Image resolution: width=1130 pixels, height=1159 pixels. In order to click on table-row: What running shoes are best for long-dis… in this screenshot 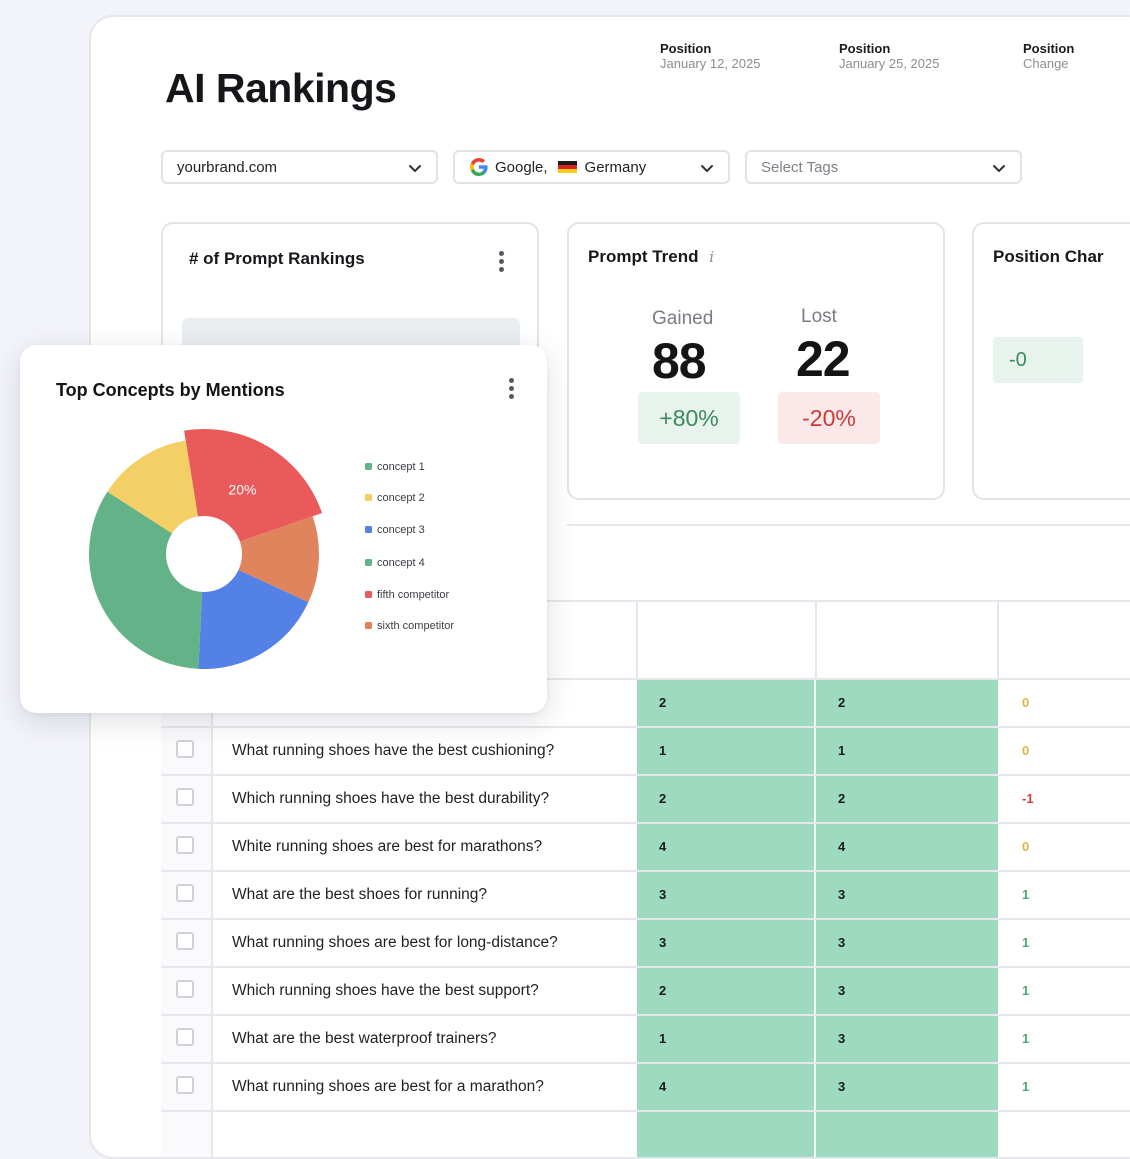, I will do `click(645, 942)`.